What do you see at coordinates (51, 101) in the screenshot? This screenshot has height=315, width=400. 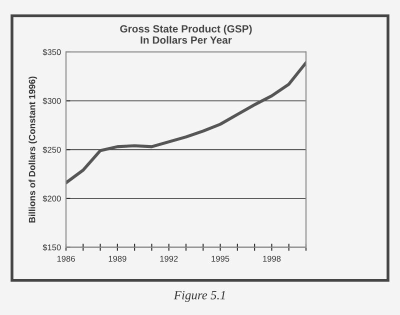 I see `y-tick-label: $300` at bounding box center [51, 101].